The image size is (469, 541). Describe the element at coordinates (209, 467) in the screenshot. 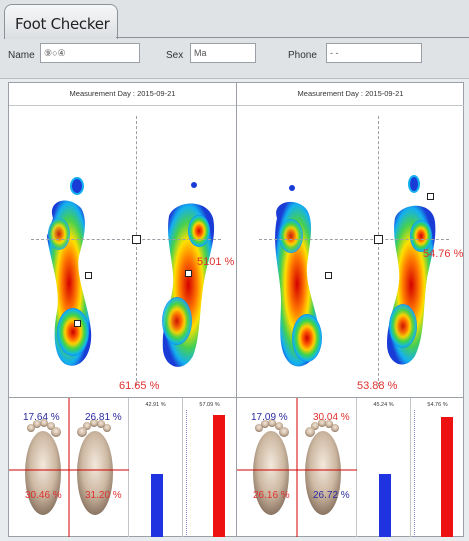

I see `right-balance-bar-cell: 57.09 %` at that location.